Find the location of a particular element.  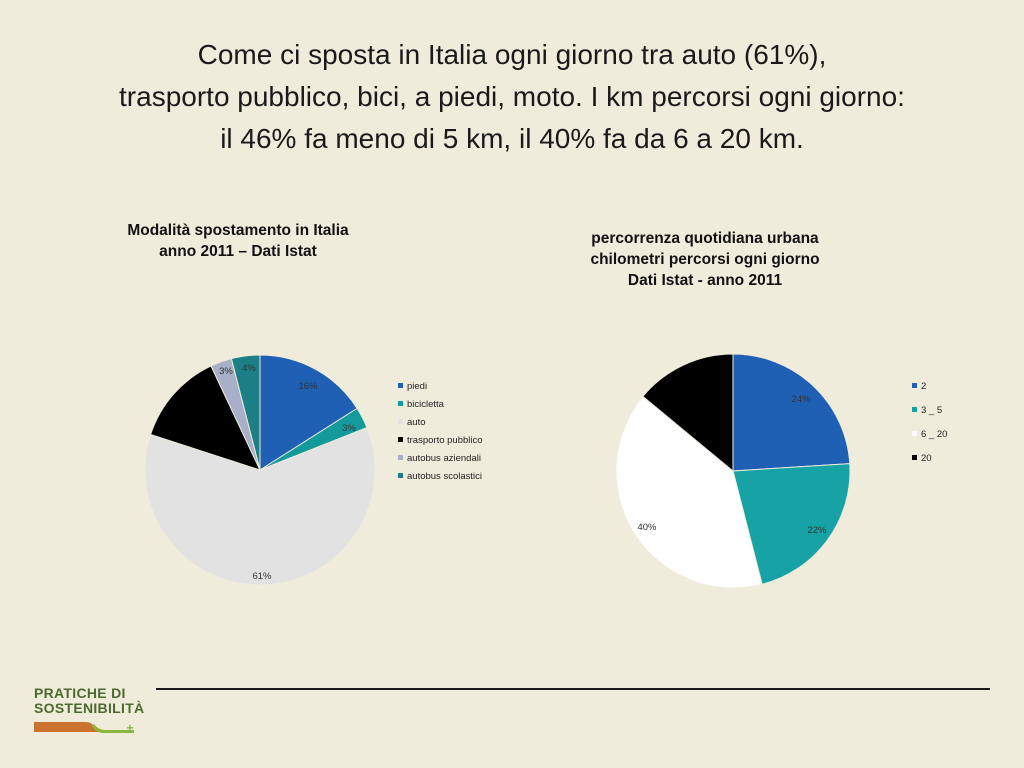

chart1-legend-item: trasporto pubblico is located at coordinates (440, 441).